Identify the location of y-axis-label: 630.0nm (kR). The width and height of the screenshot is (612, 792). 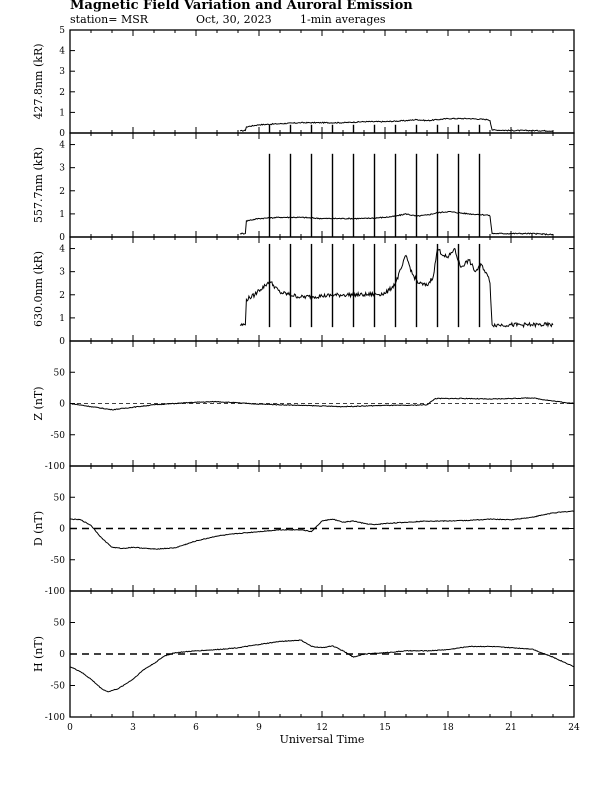
(38, 289).